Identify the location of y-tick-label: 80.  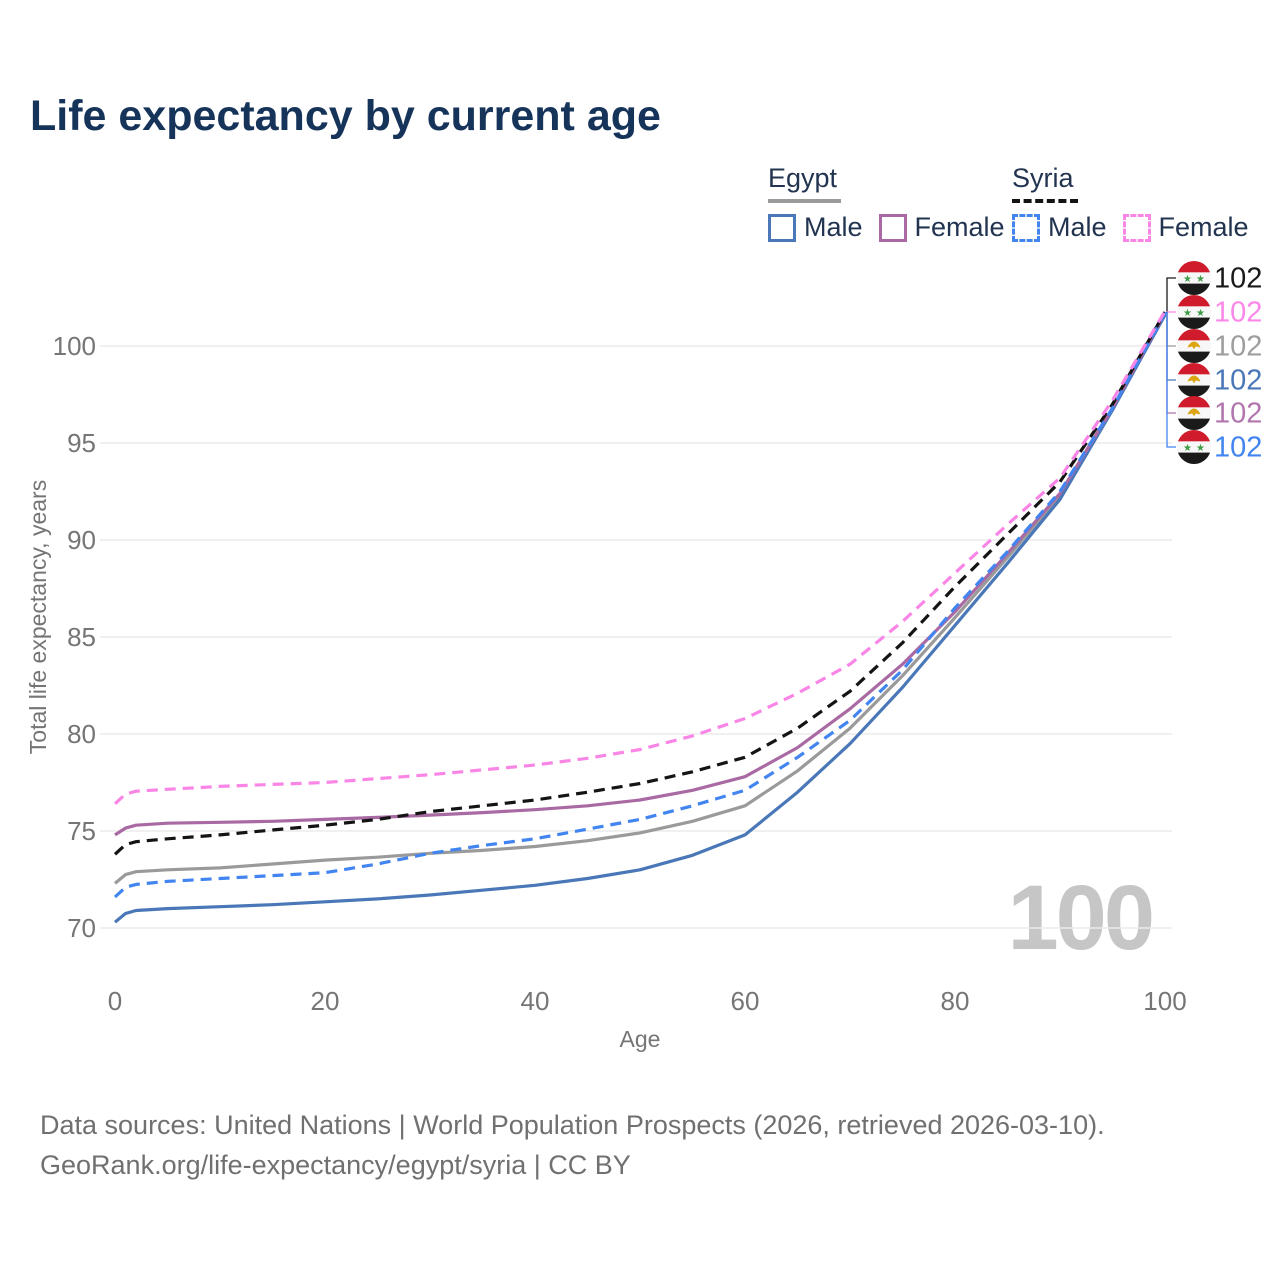
(81, 734).